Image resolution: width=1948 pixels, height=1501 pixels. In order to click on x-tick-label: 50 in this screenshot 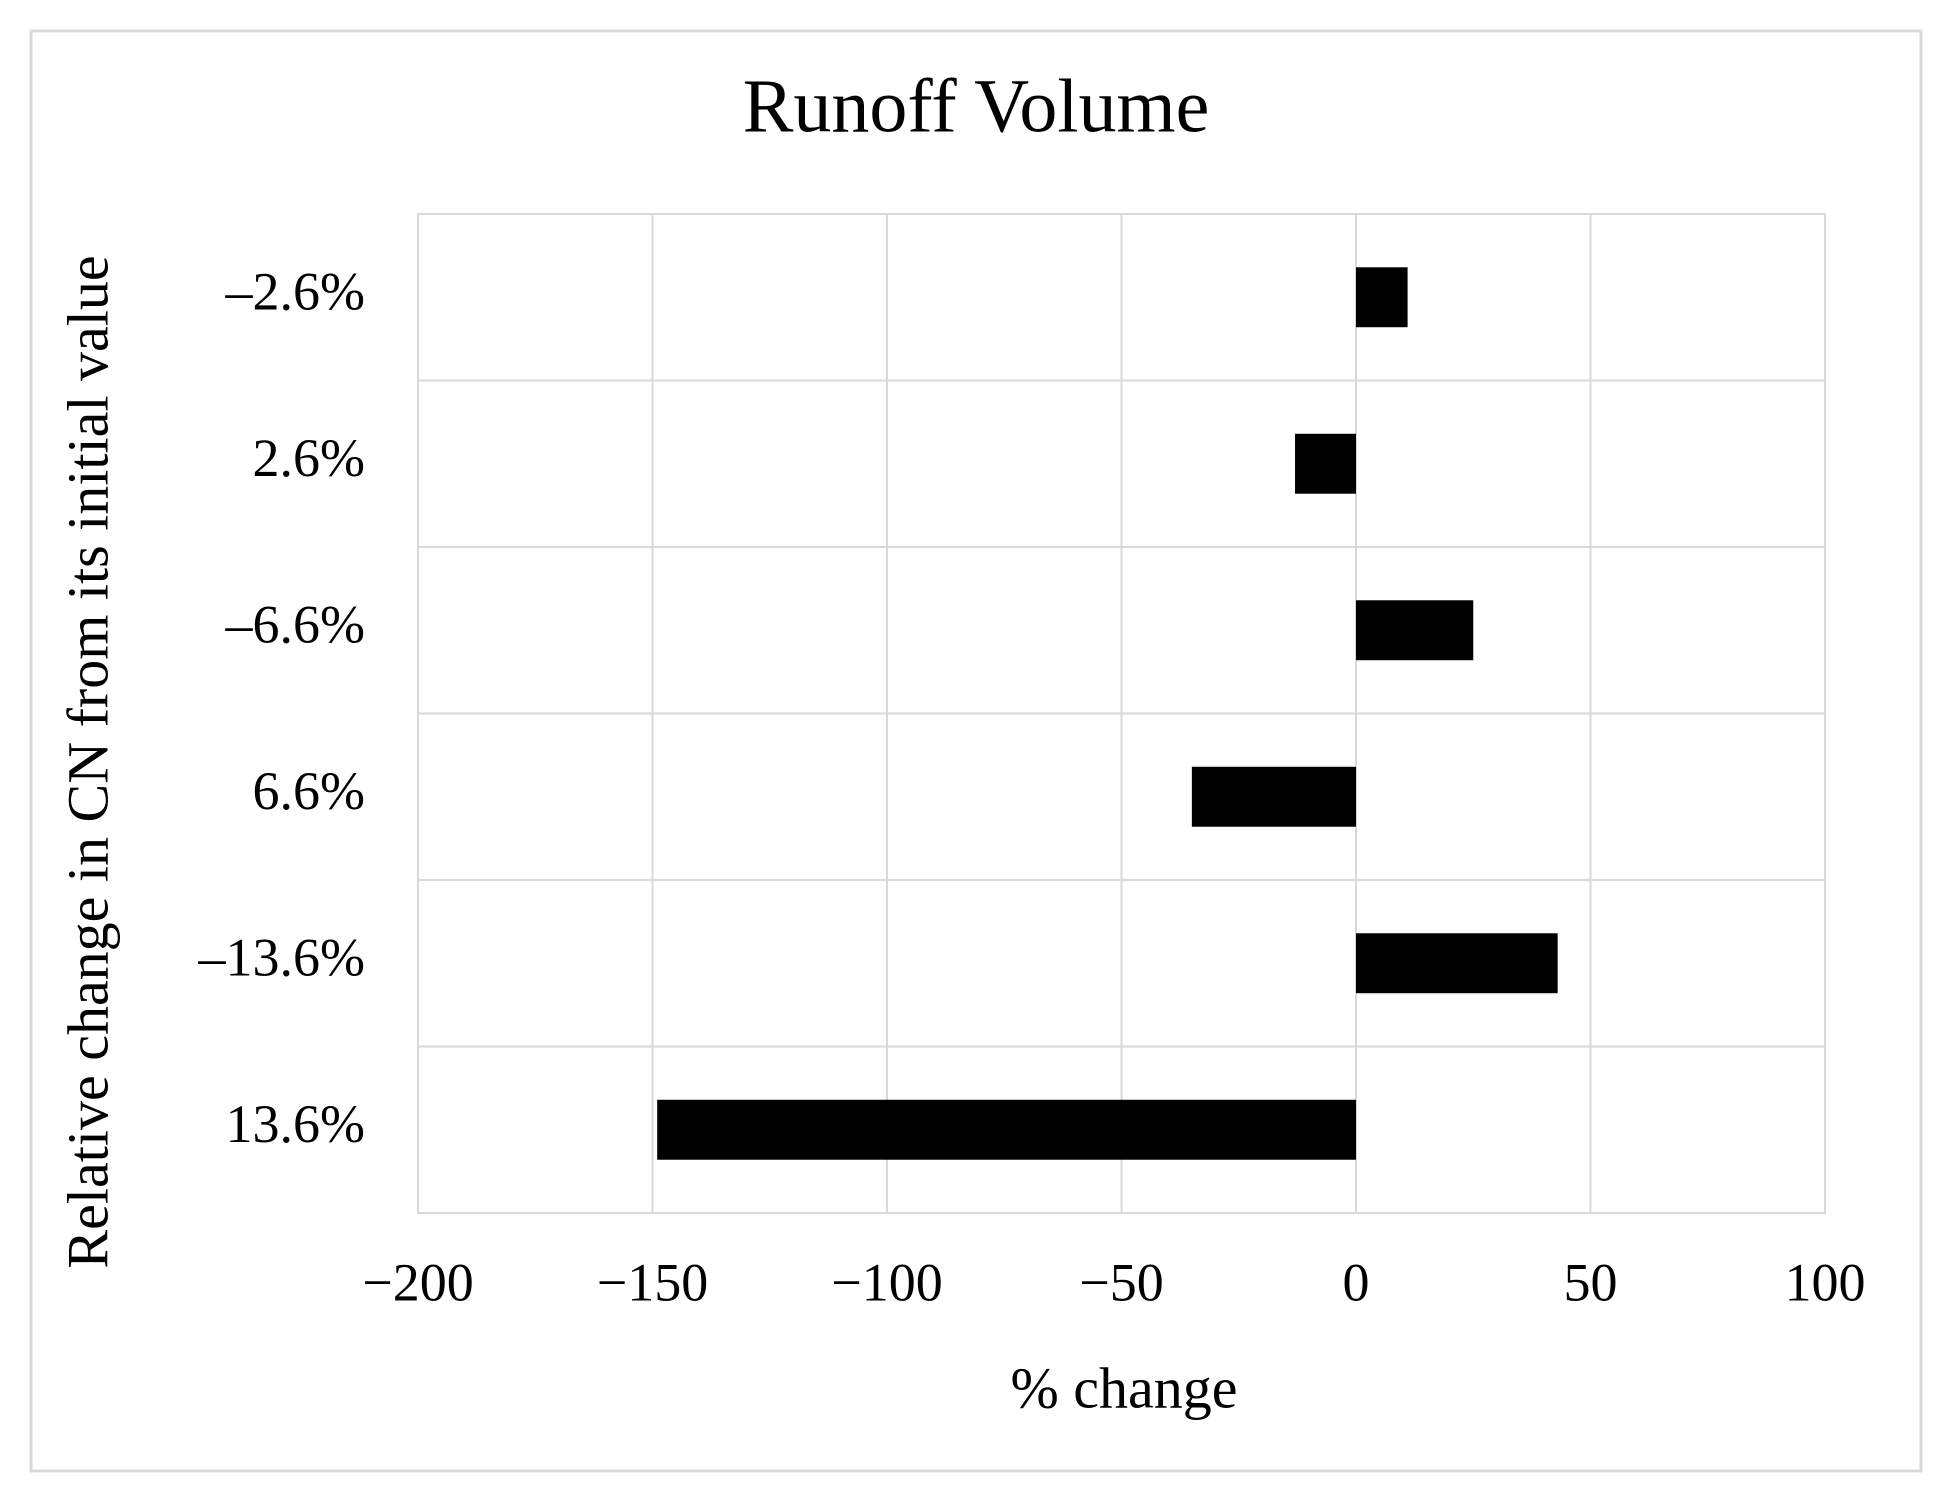, I will do `click(1591, 1282)`.